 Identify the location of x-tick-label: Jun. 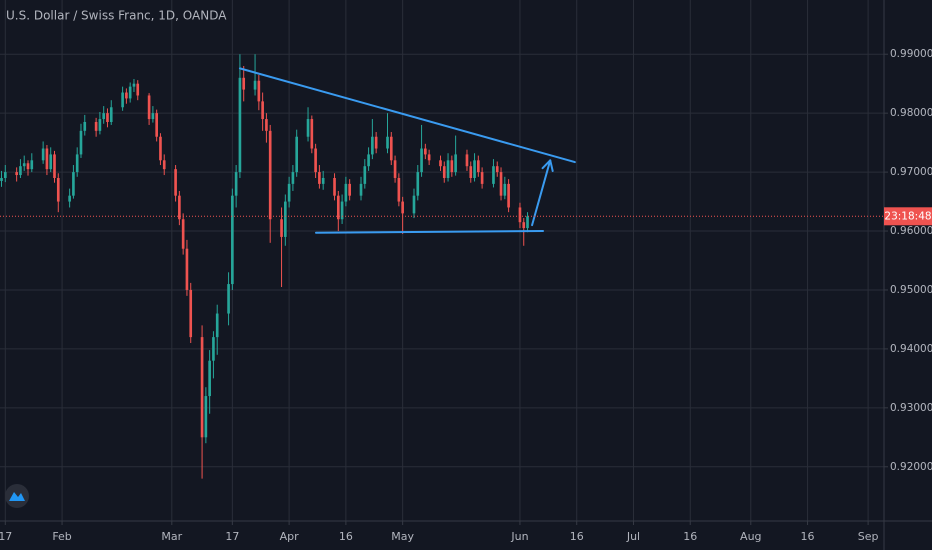
(519, 536).